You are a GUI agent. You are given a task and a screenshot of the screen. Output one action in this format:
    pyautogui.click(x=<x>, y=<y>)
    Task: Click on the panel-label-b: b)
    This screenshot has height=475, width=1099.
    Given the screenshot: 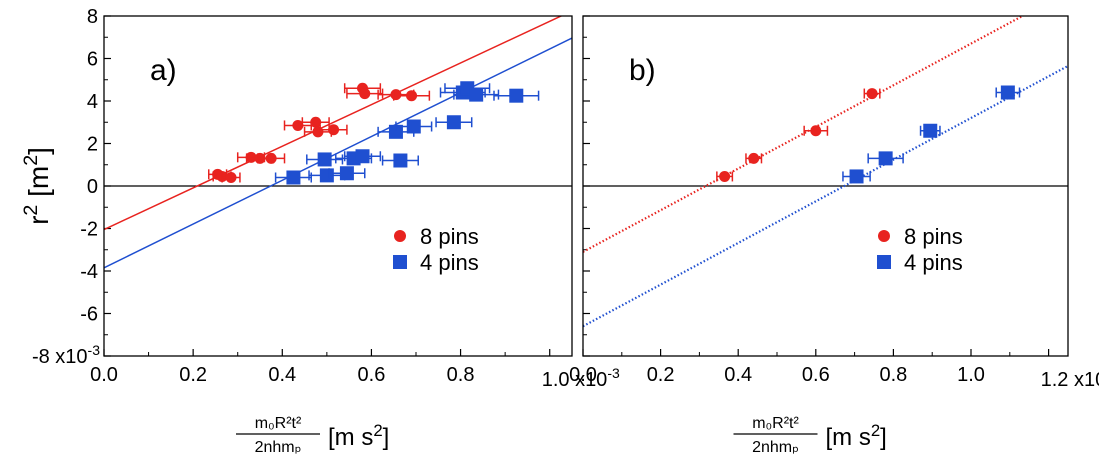 What is the action you would take?
    pyautogui.click(x=642, y=70)
    